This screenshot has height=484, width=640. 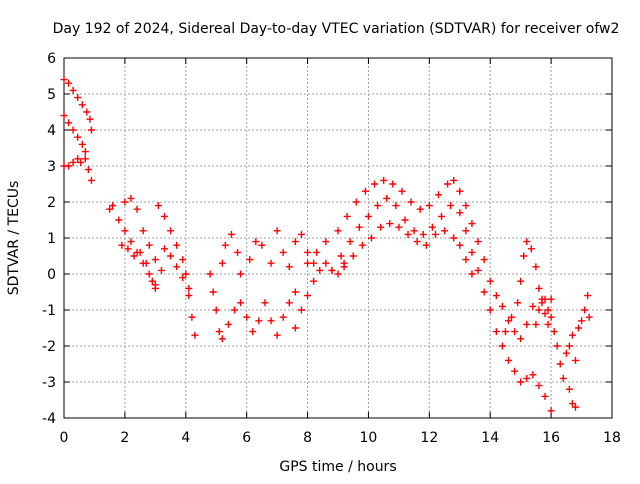 I want to click on x-axis-label: GPS time / hours, so click(x=337, y=467).